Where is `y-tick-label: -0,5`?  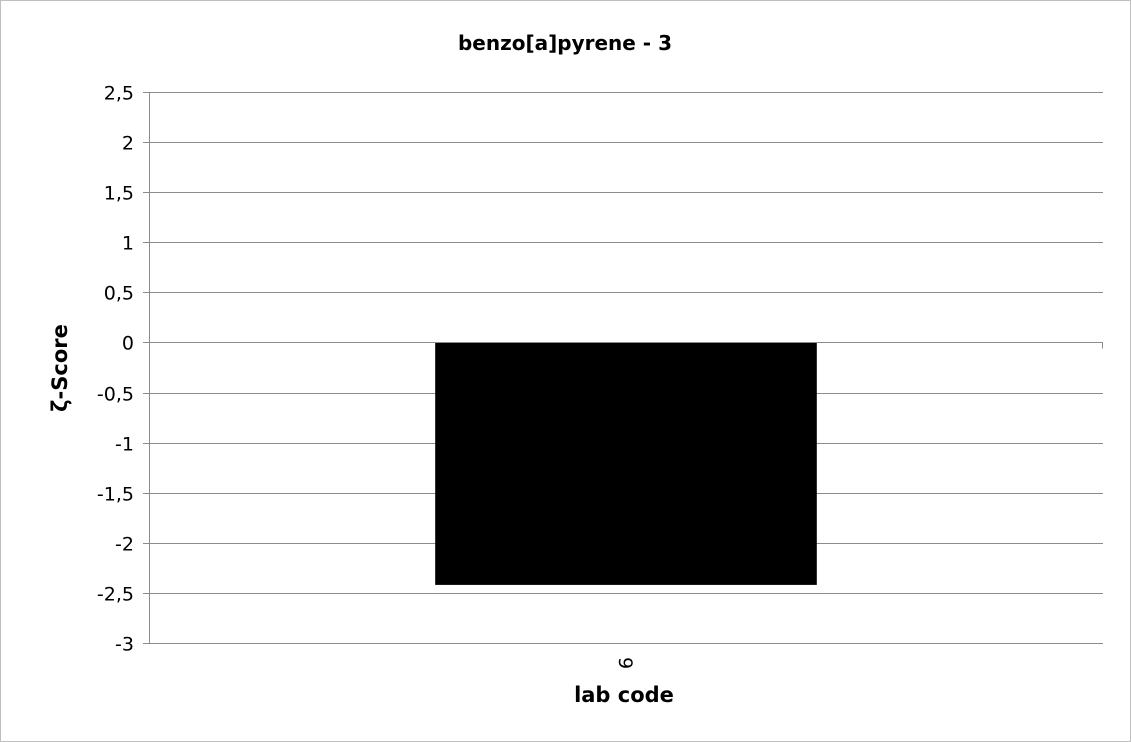 y-tick-label: -0,5 is located at coordinates (115, 395).